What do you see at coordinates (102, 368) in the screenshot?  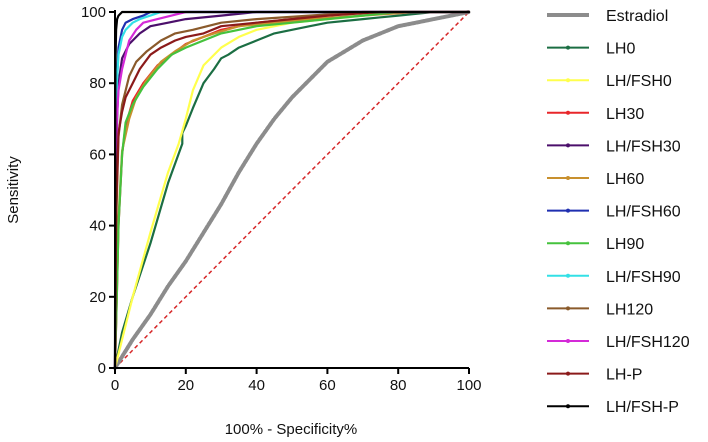 I see `y-tick-label: 0` at bounding box center [102, 368].